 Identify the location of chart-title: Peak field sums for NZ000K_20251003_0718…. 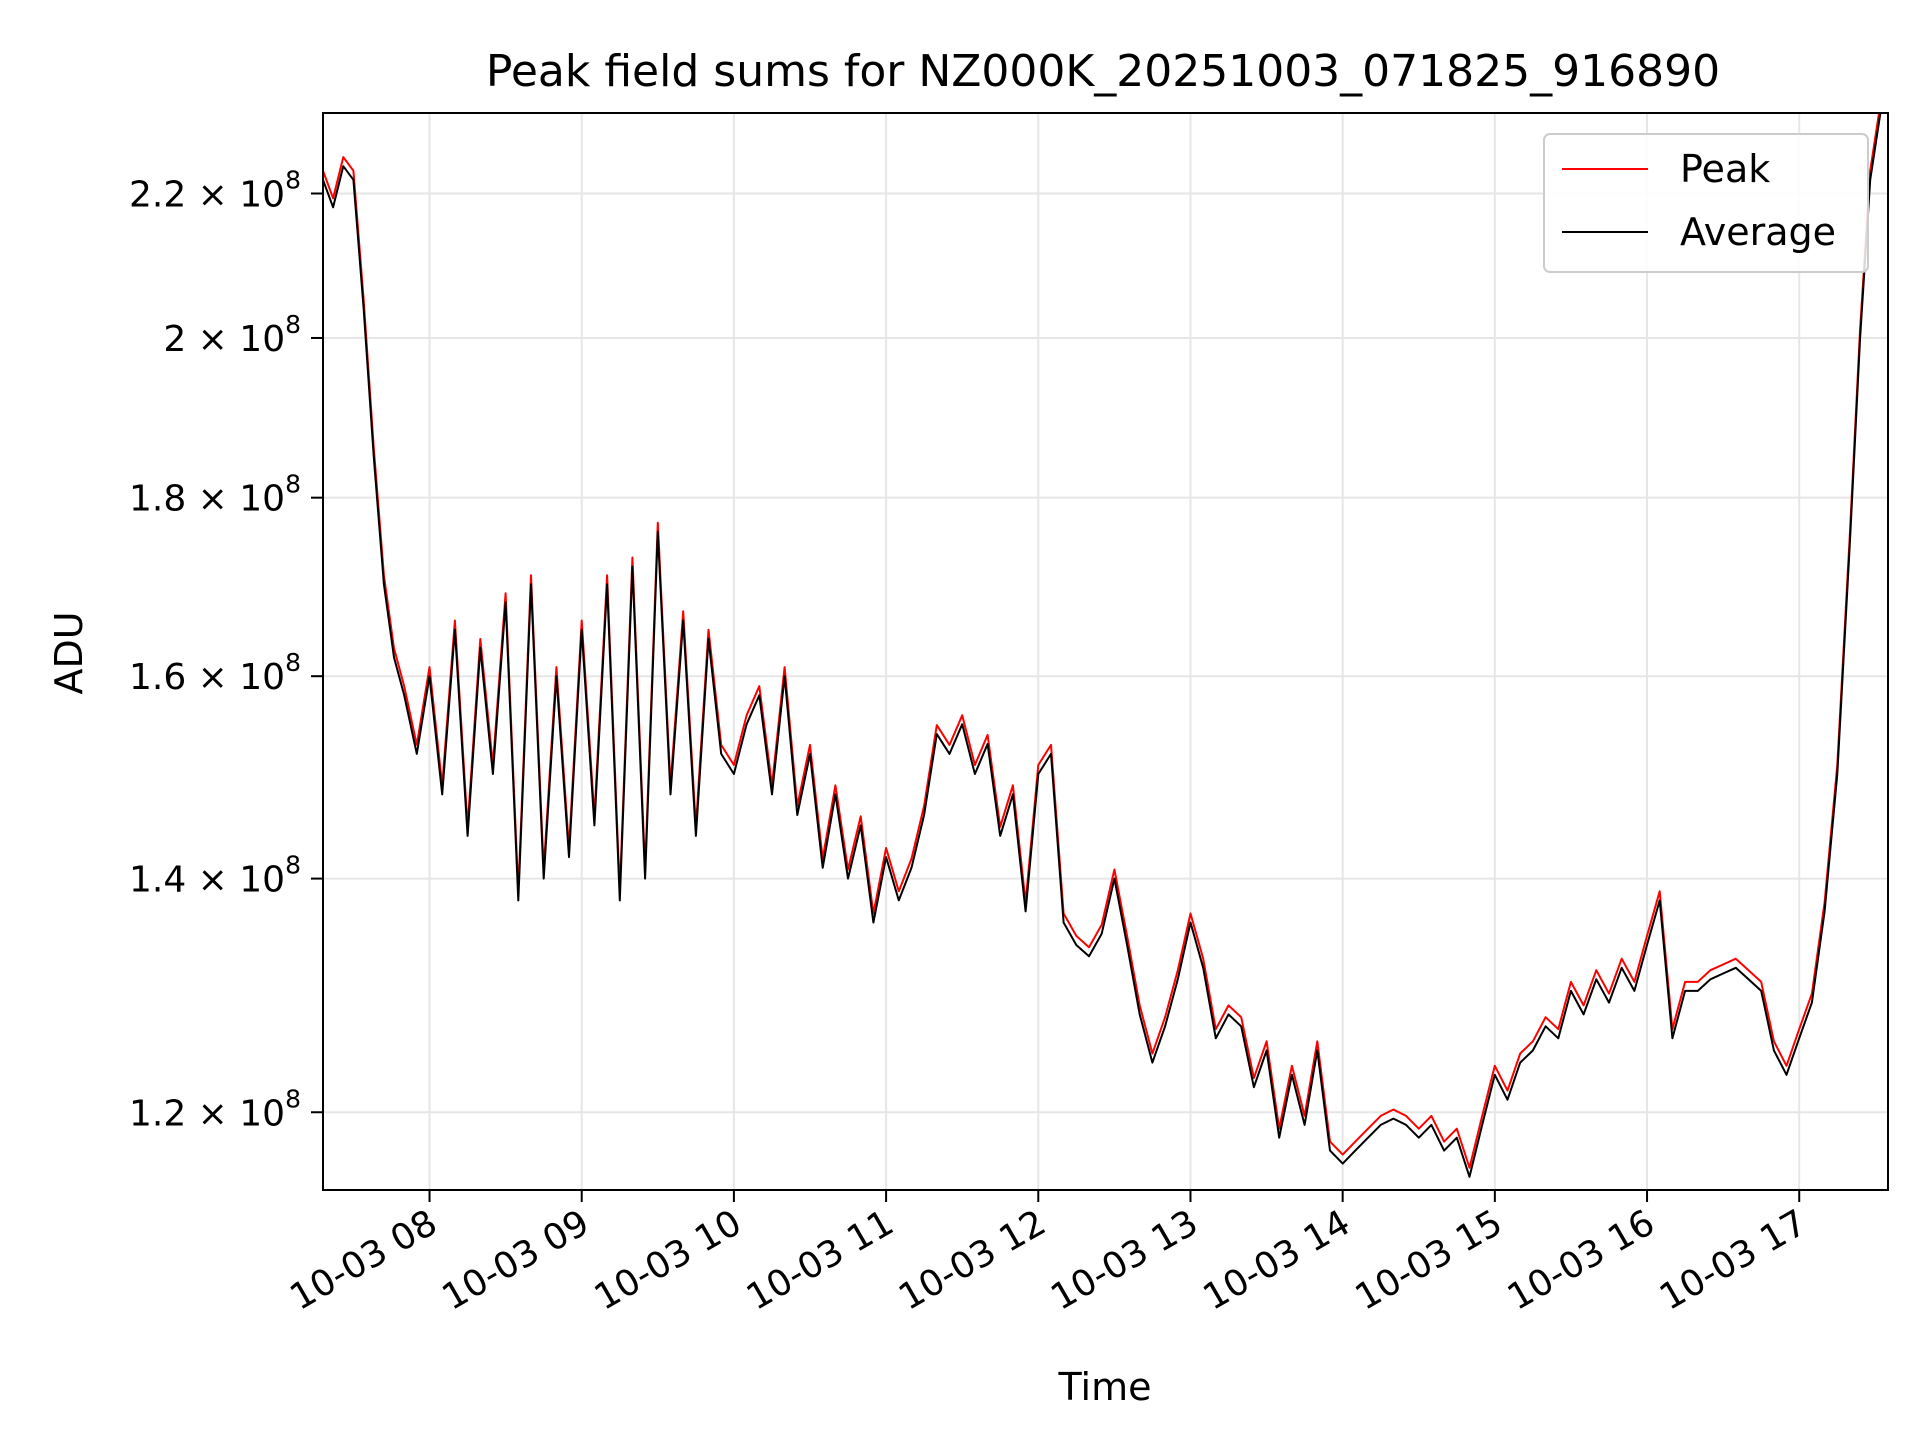
(1103, 71).